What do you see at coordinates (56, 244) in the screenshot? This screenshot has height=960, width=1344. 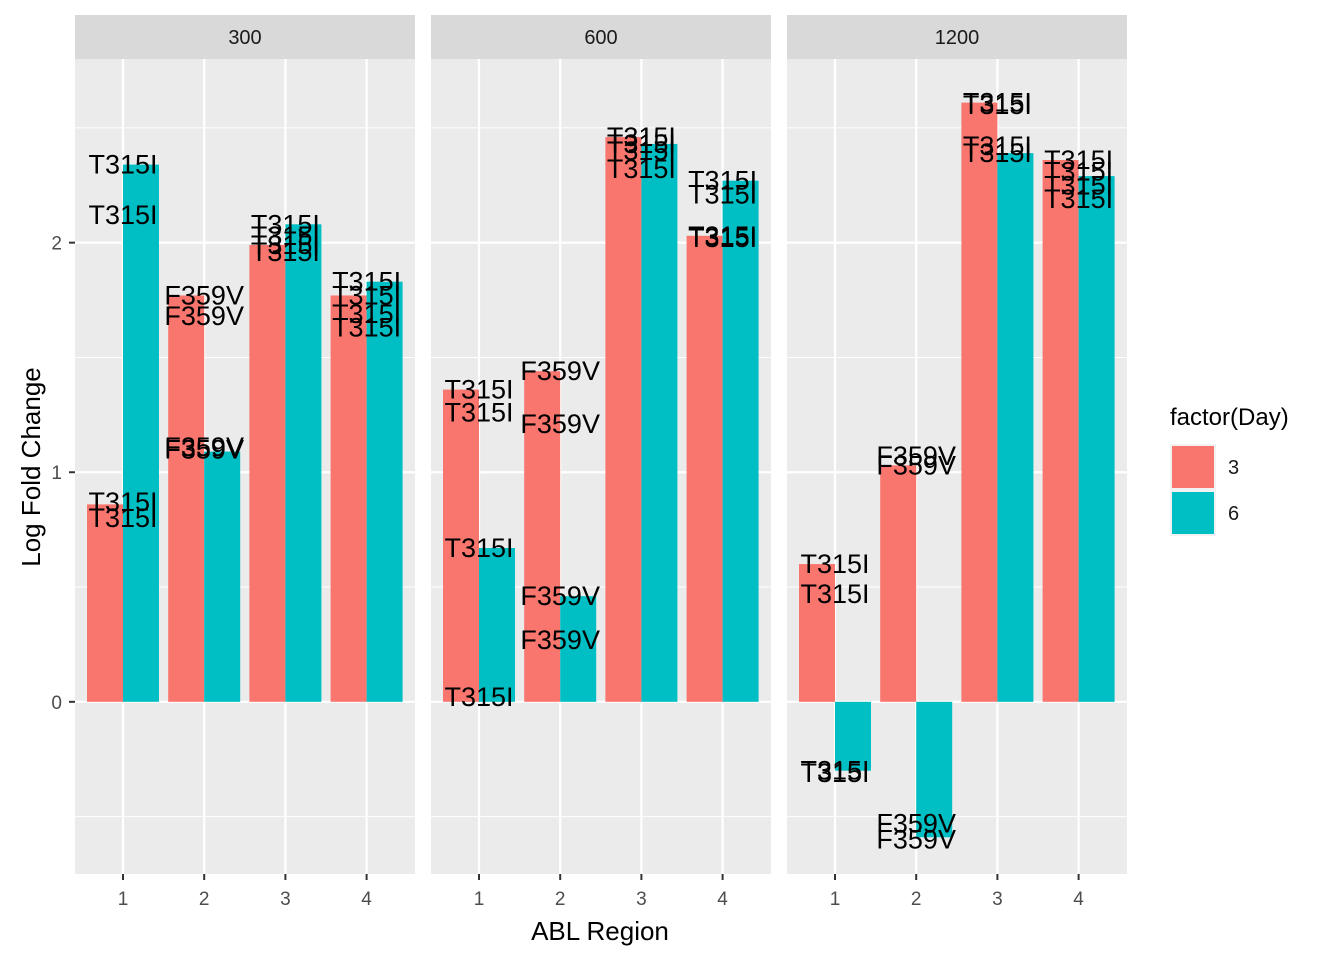 I see `y-tick-label: 2` at bounding box center [56, 244].